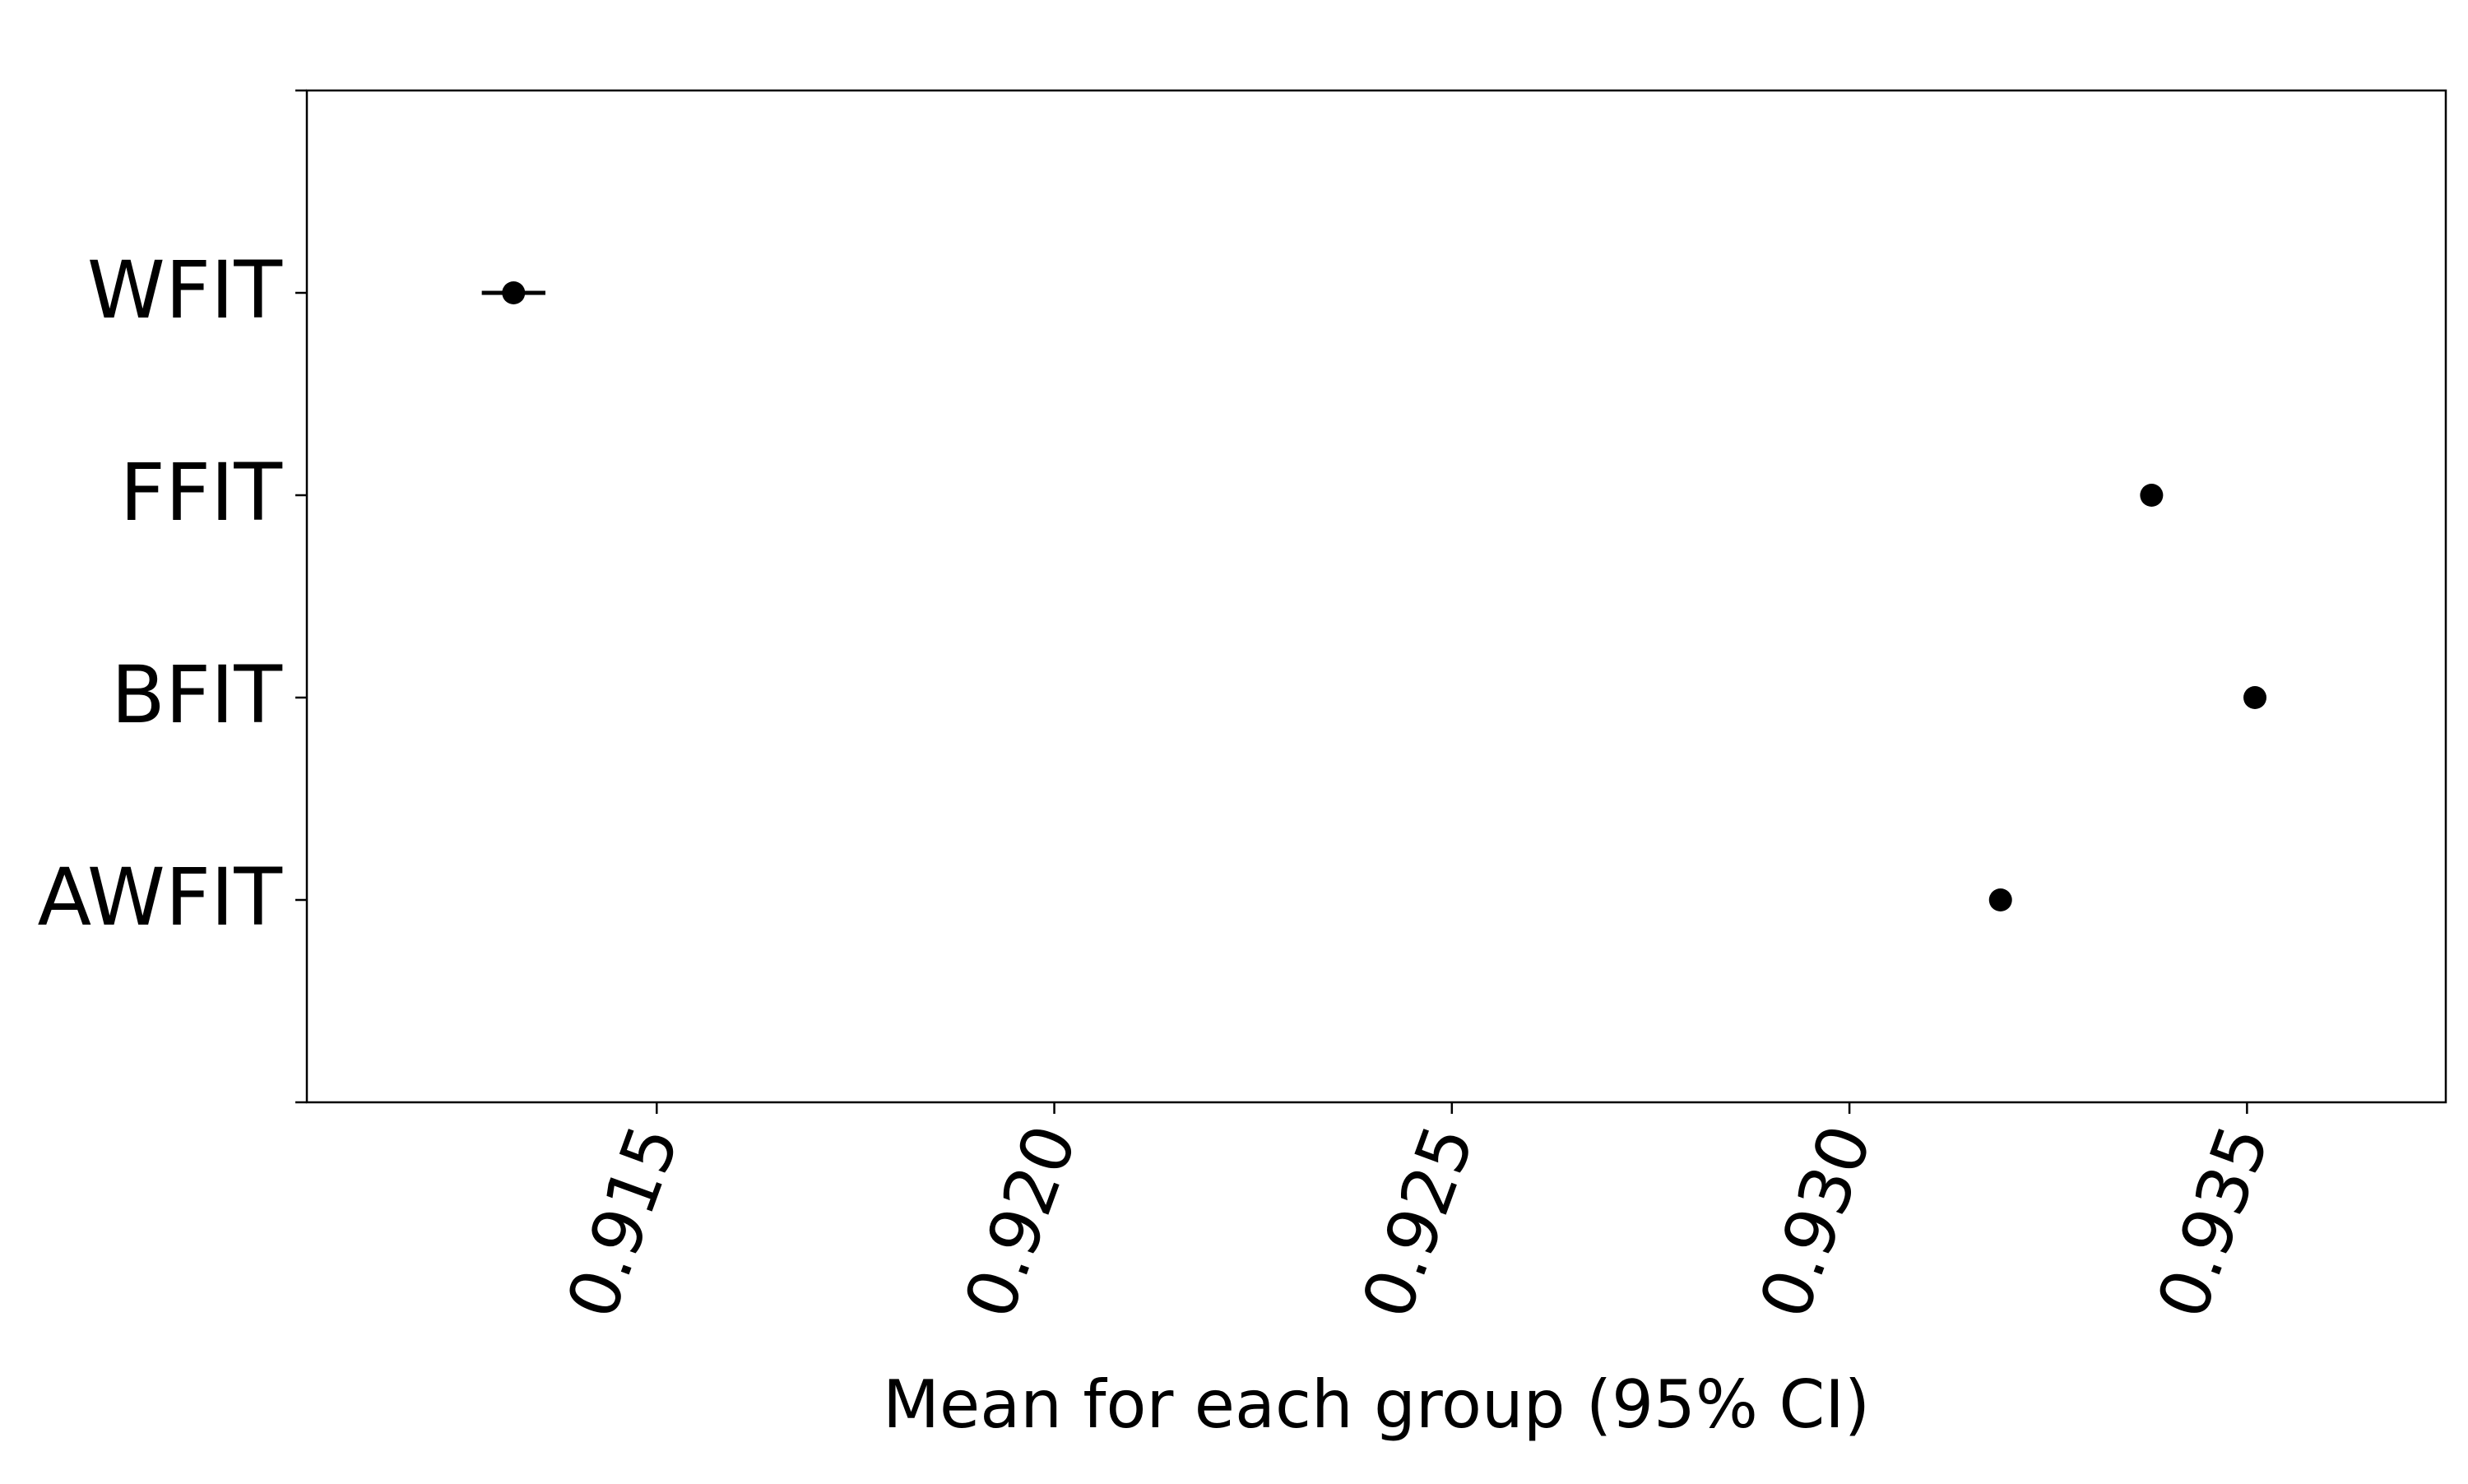  I want to click on x-axis: 0.915 0.920 0.925 0.930 0.935, so click(1418, 1215).